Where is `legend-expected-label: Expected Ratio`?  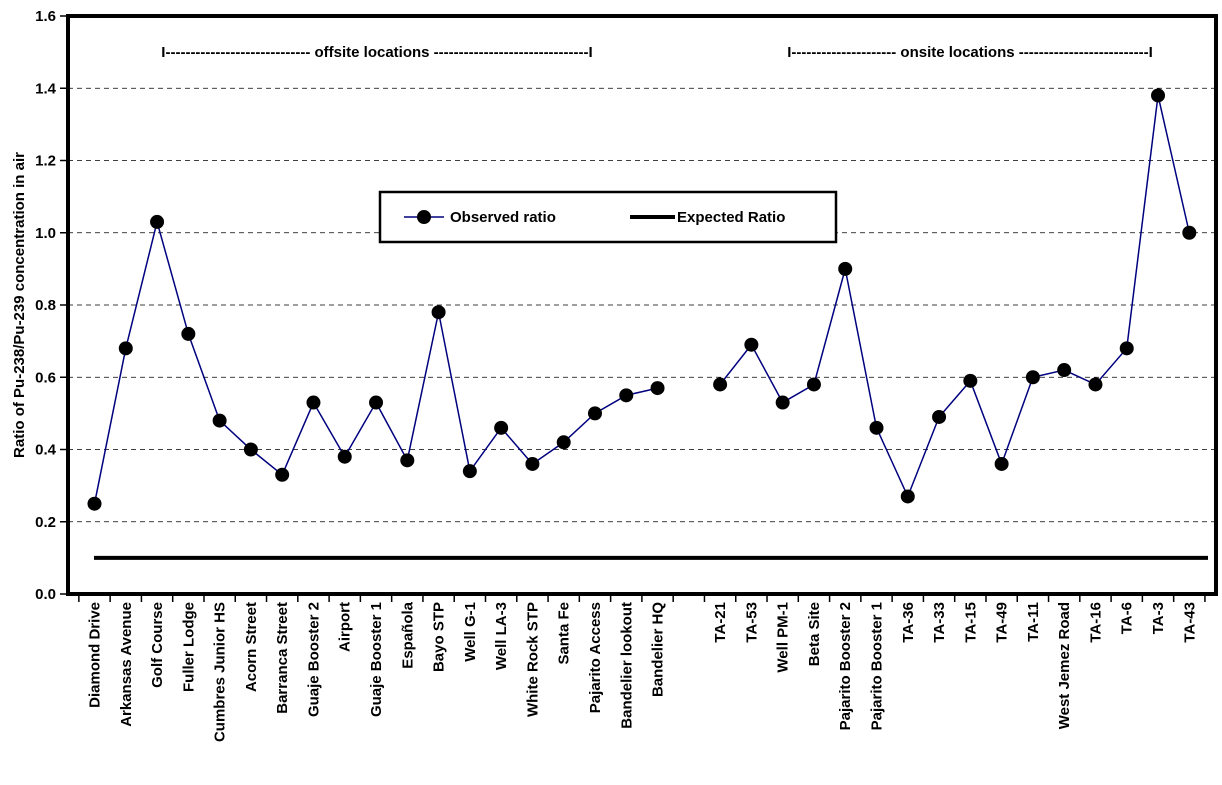 legend-expected-label: Expected Ratio is located at coordinates (731, 217).